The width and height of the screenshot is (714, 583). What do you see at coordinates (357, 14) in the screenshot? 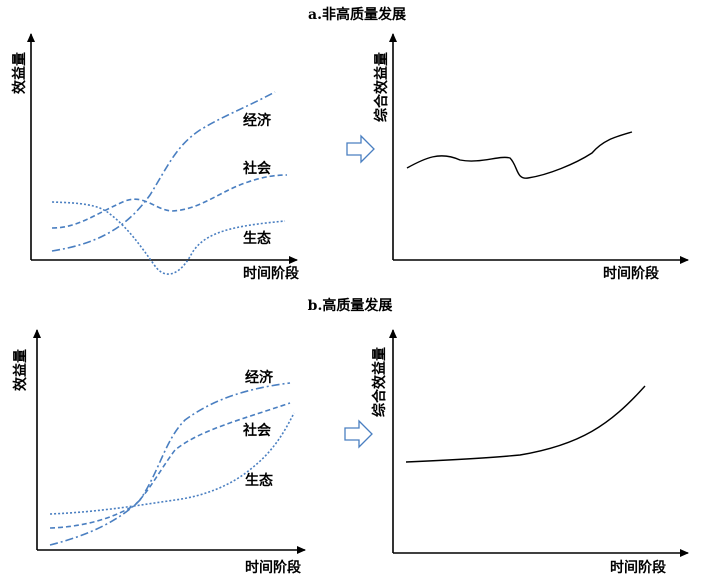
I see `panel-a-title: a.非高质量发展` at bounding box center [357, 14].